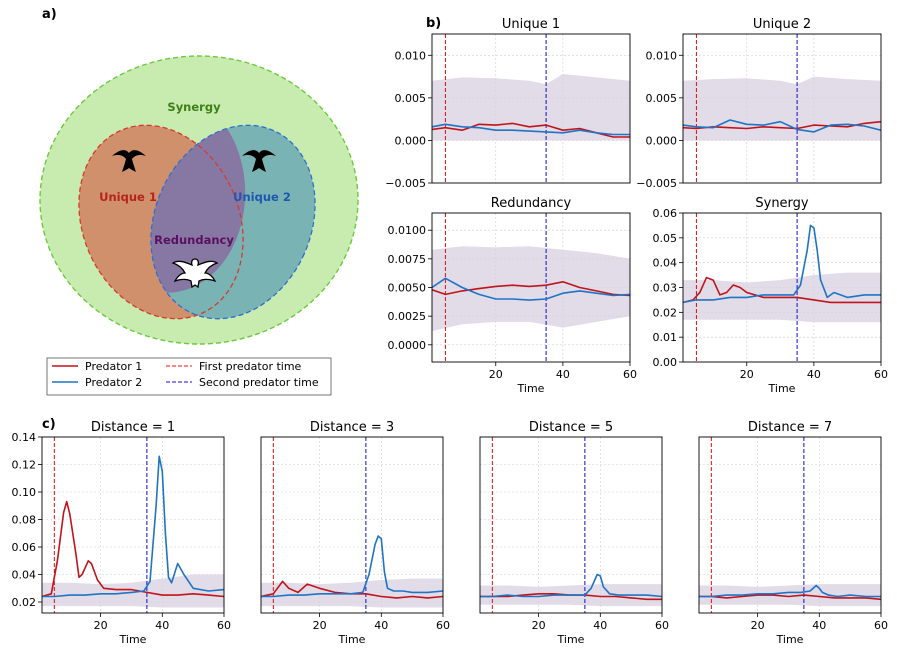 Image resolution: width=897 pixels, height=656 pixels. I want to click on chart-title: Unique 2, so click(782, 24).